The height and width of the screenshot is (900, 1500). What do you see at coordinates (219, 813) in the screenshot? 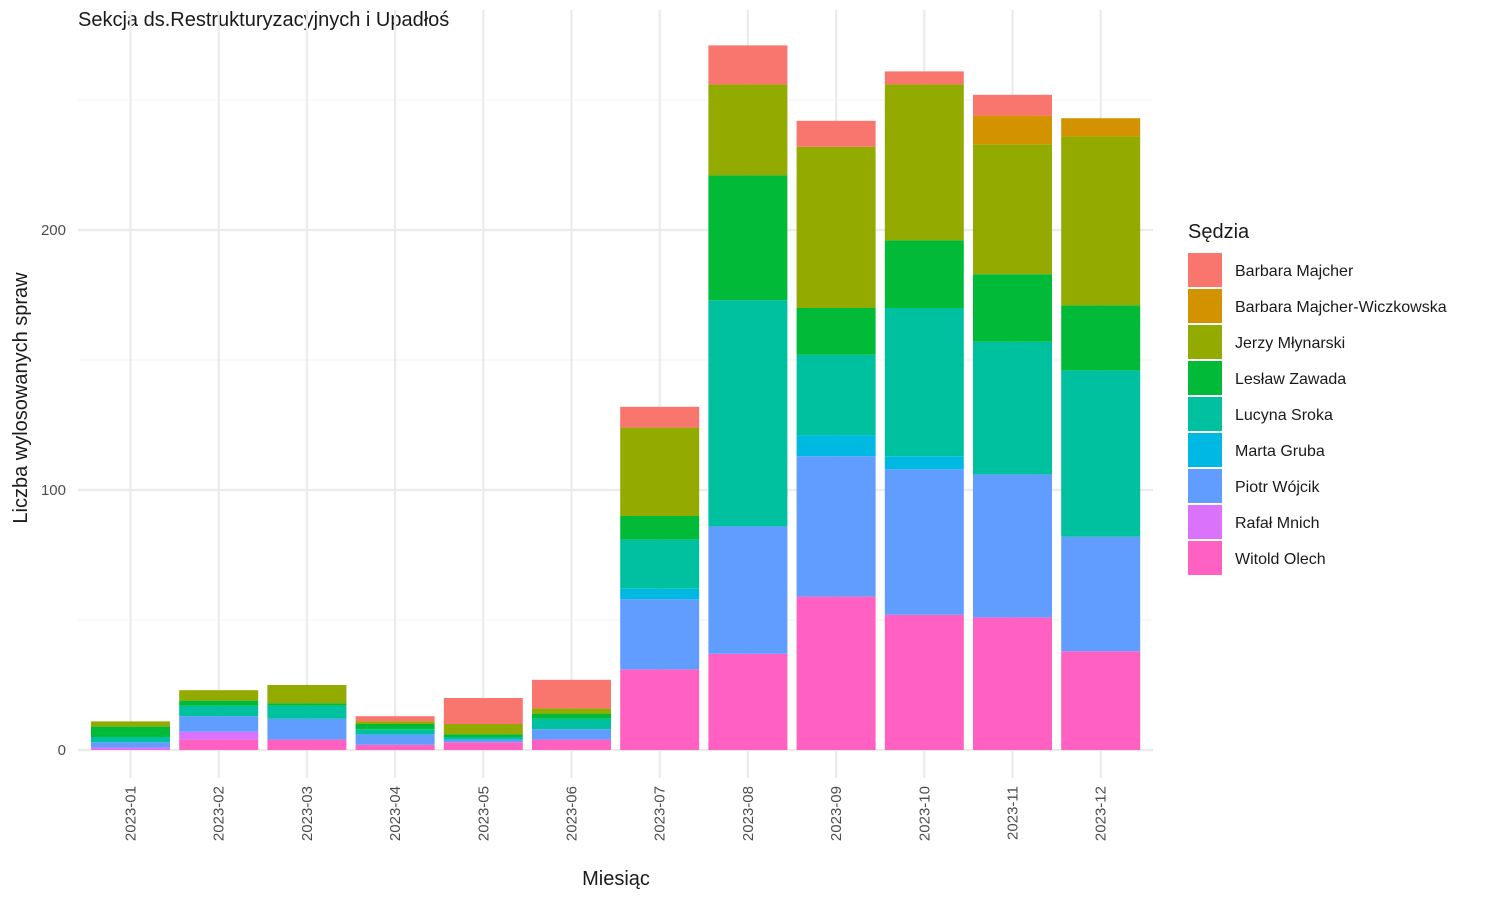
I see `x-tick-label: 2023-02` at bounding box center [219, 813].